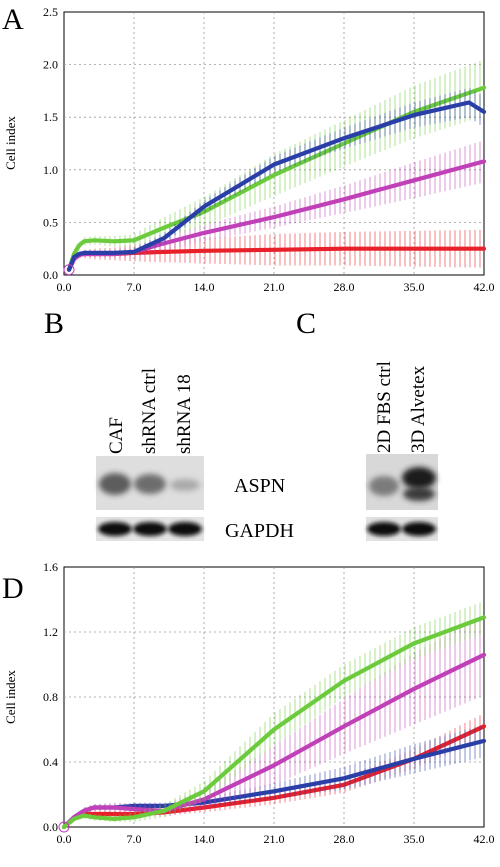 Image resolution: width=500 pixels, height=867 pixels. Describe the element at coordinates (50, 632) in the screenshot. I see `y-tick-label: 1.2` at that location.